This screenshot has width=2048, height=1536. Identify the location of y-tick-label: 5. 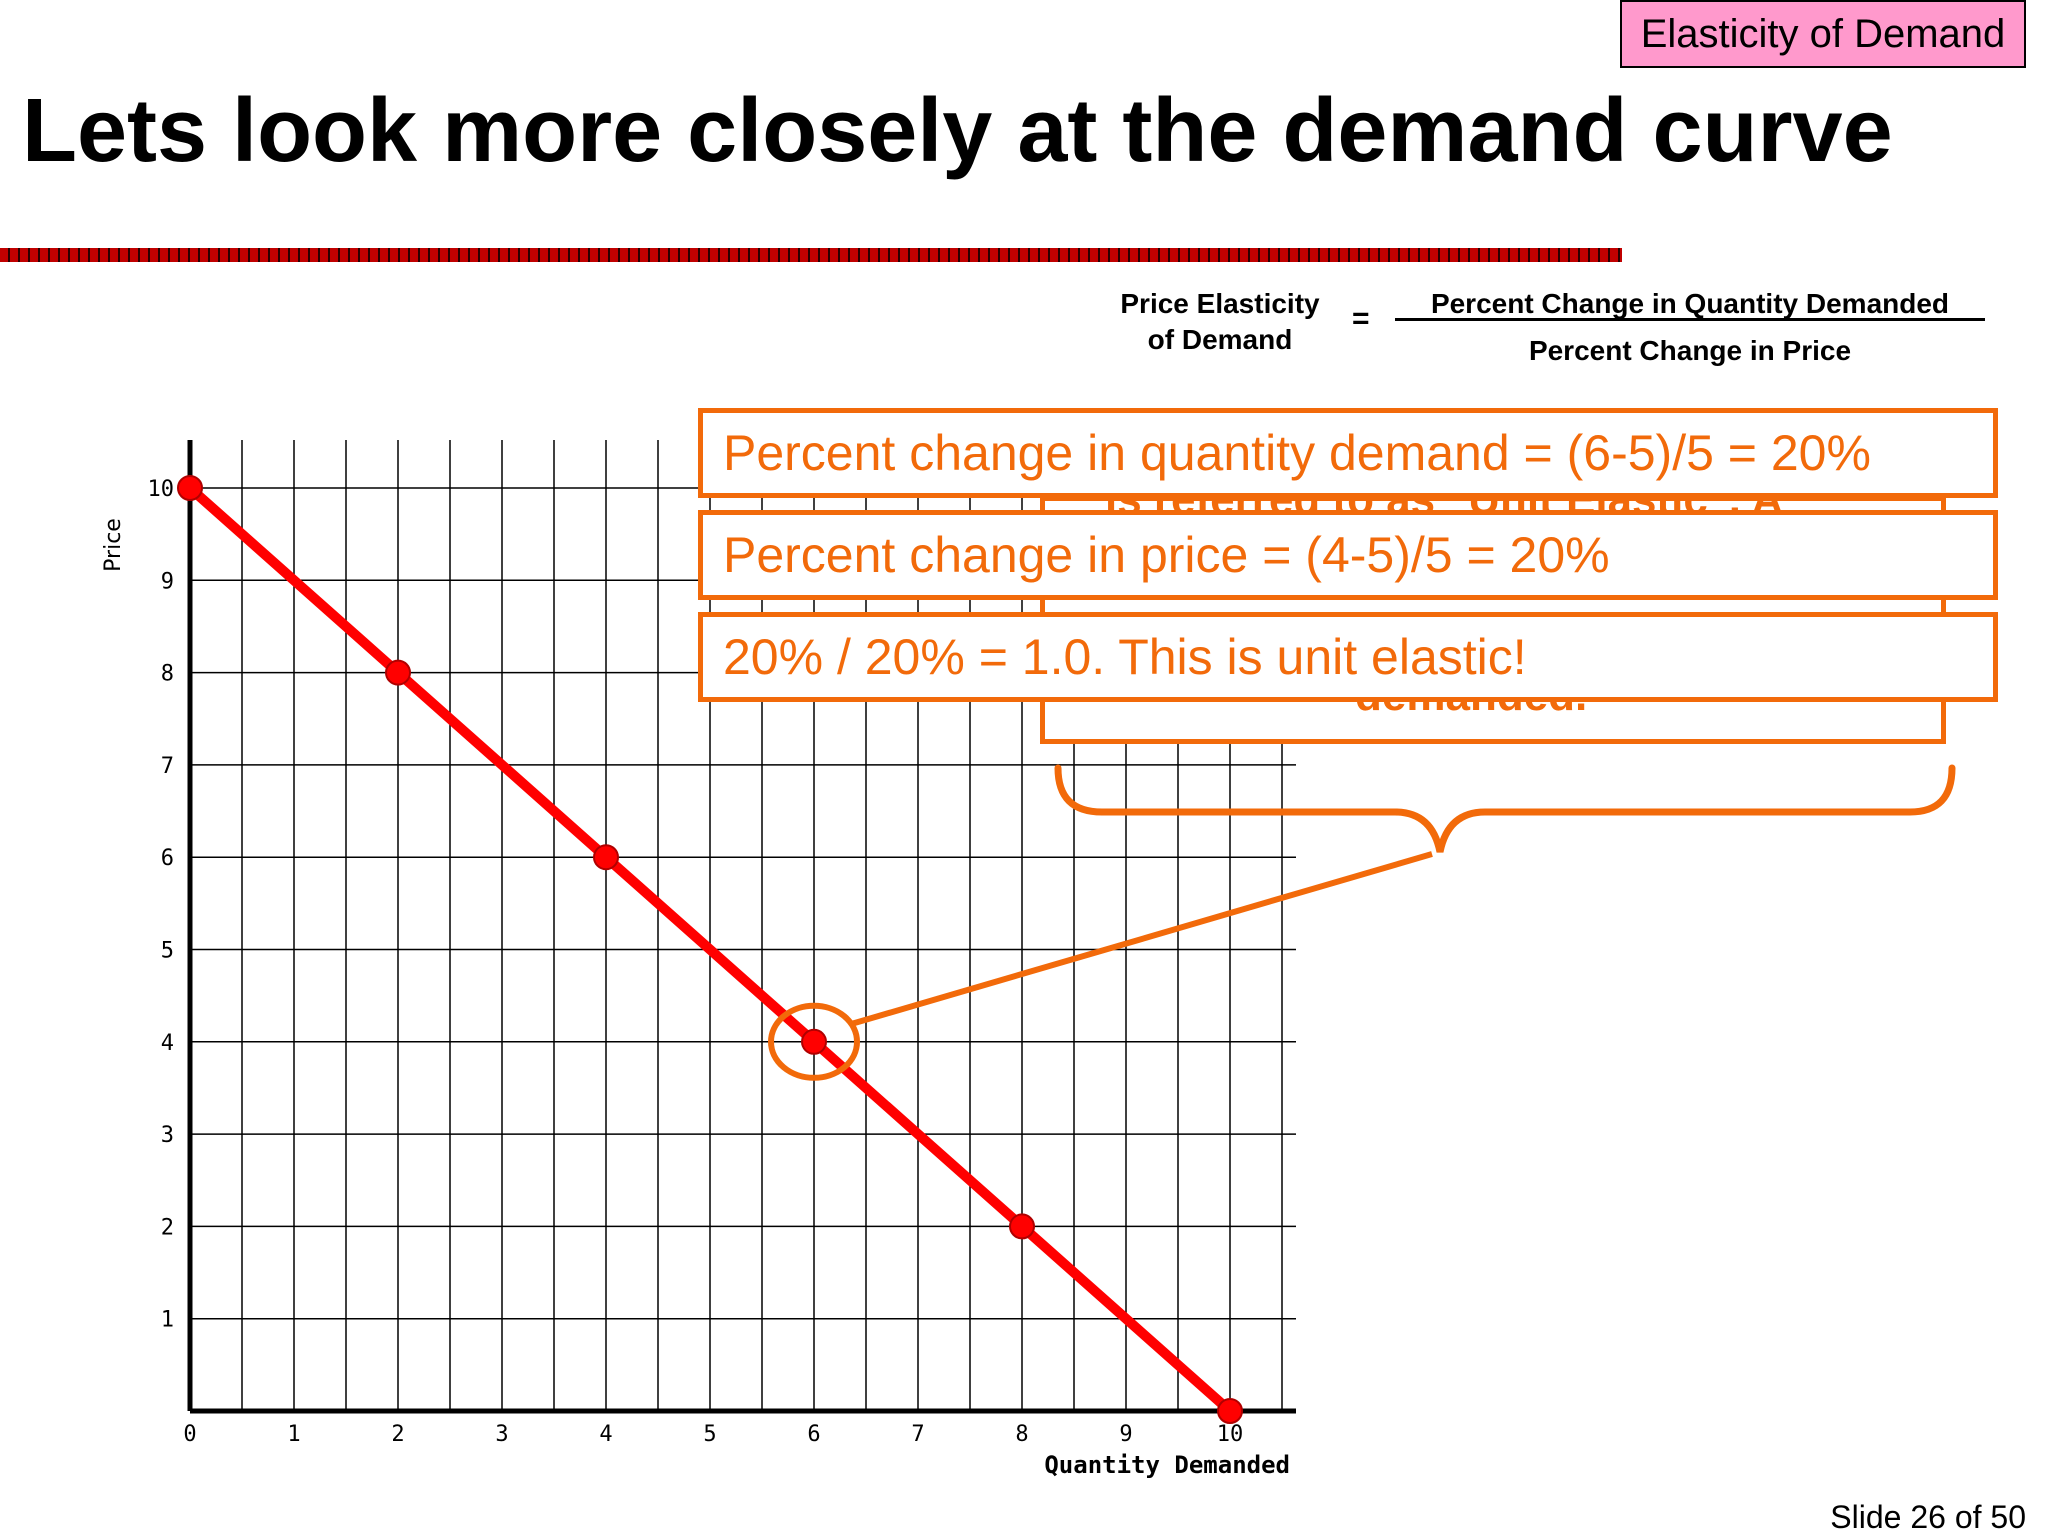
(167, 951).